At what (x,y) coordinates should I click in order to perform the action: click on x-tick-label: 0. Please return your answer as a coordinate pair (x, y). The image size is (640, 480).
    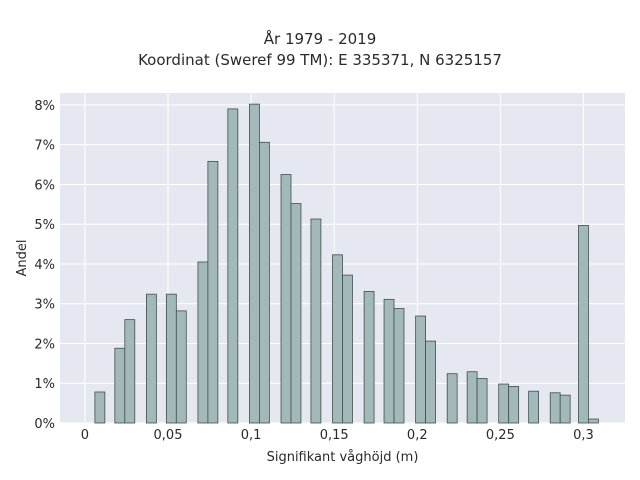
    Looking at the image, I should click on (85, 435).